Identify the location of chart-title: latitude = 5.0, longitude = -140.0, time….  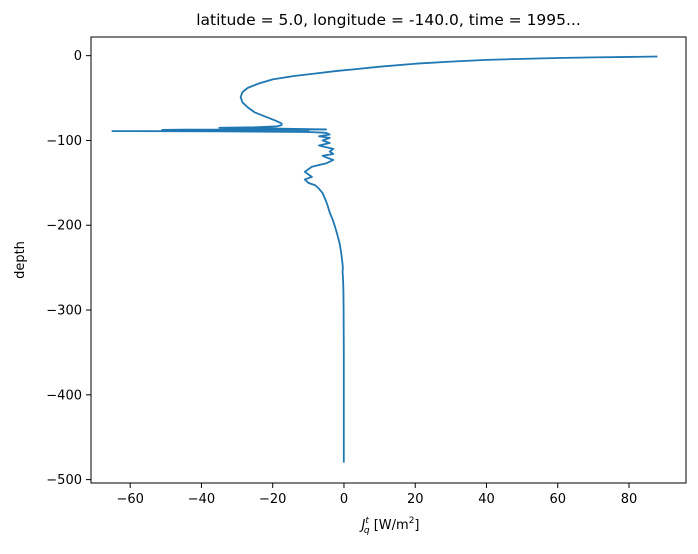
(388, 20).